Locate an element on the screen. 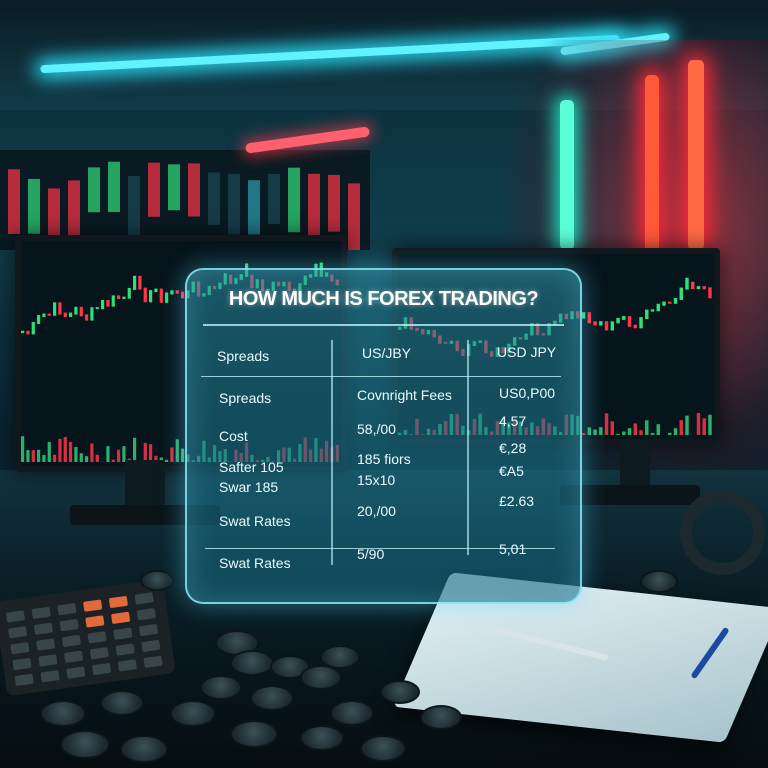 The image size is (768, 768). header-cell: USD JPY is located at coordinates (527, 352).